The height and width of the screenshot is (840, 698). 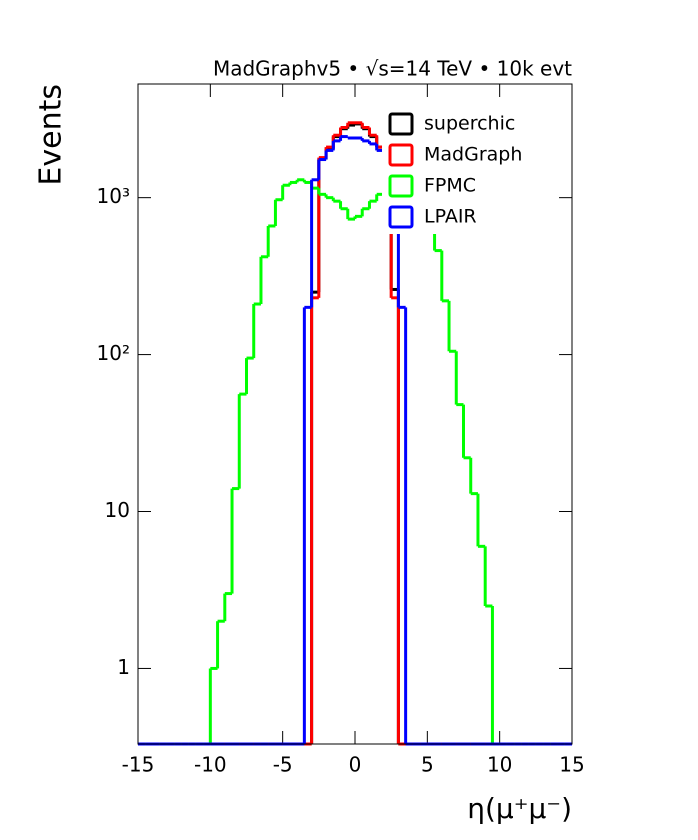 What do you see at coordinates (113, 353) in the screenshot?
I see `y-tick-label: 10²` at bounding box center [113, 353].